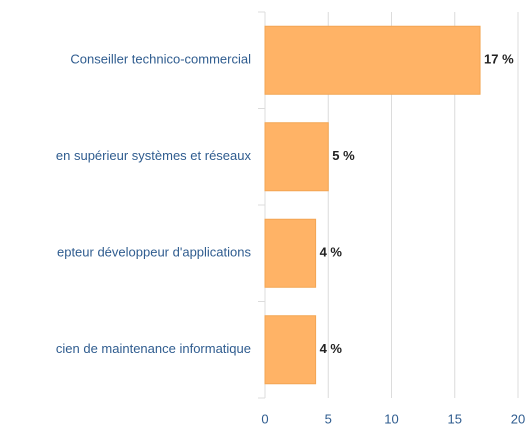  I want to click on x-tick-label: 15, so click(455, 418).